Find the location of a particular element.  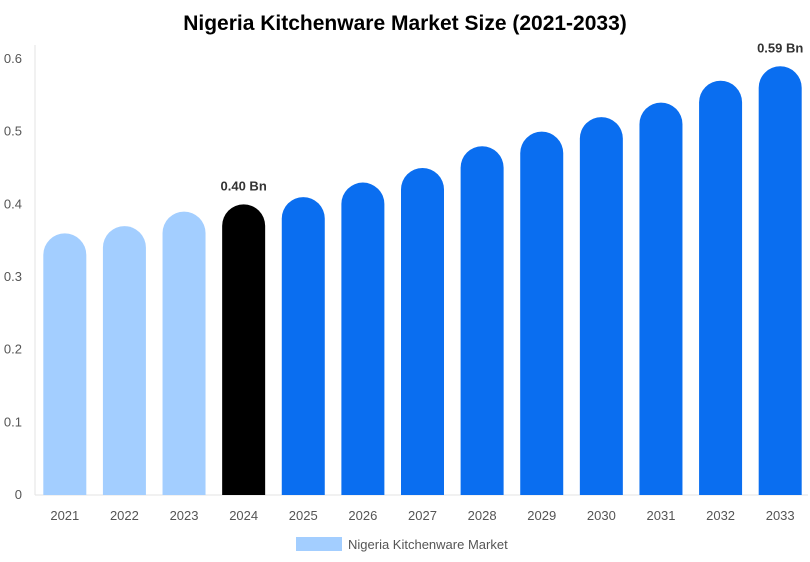

bar-2032 is located at coordinates (721, 288).